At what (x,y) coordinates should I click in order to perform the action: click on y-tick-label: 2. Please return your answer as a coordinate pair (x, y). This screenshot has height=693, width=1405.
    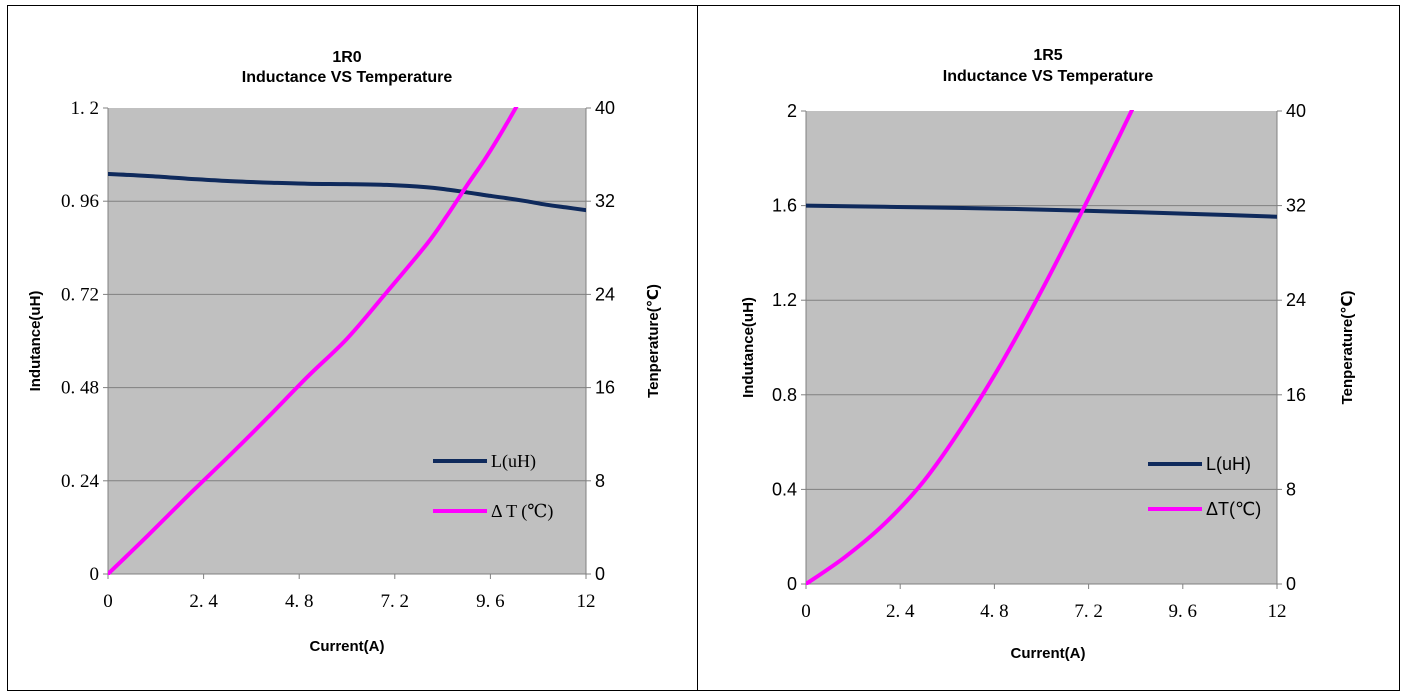
    Looking at the image, I should click on (792, 111).